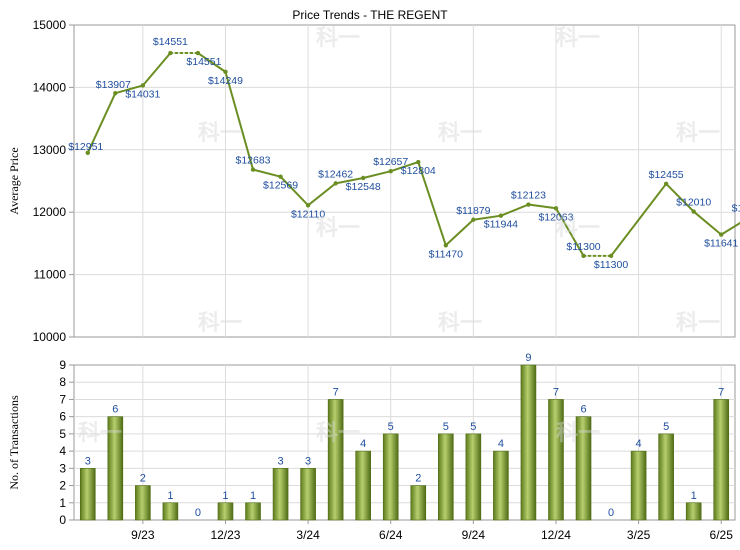 This screenshot has width=740, height=550. I want to click on x-tick-label: 9/24, so click(474, 535).